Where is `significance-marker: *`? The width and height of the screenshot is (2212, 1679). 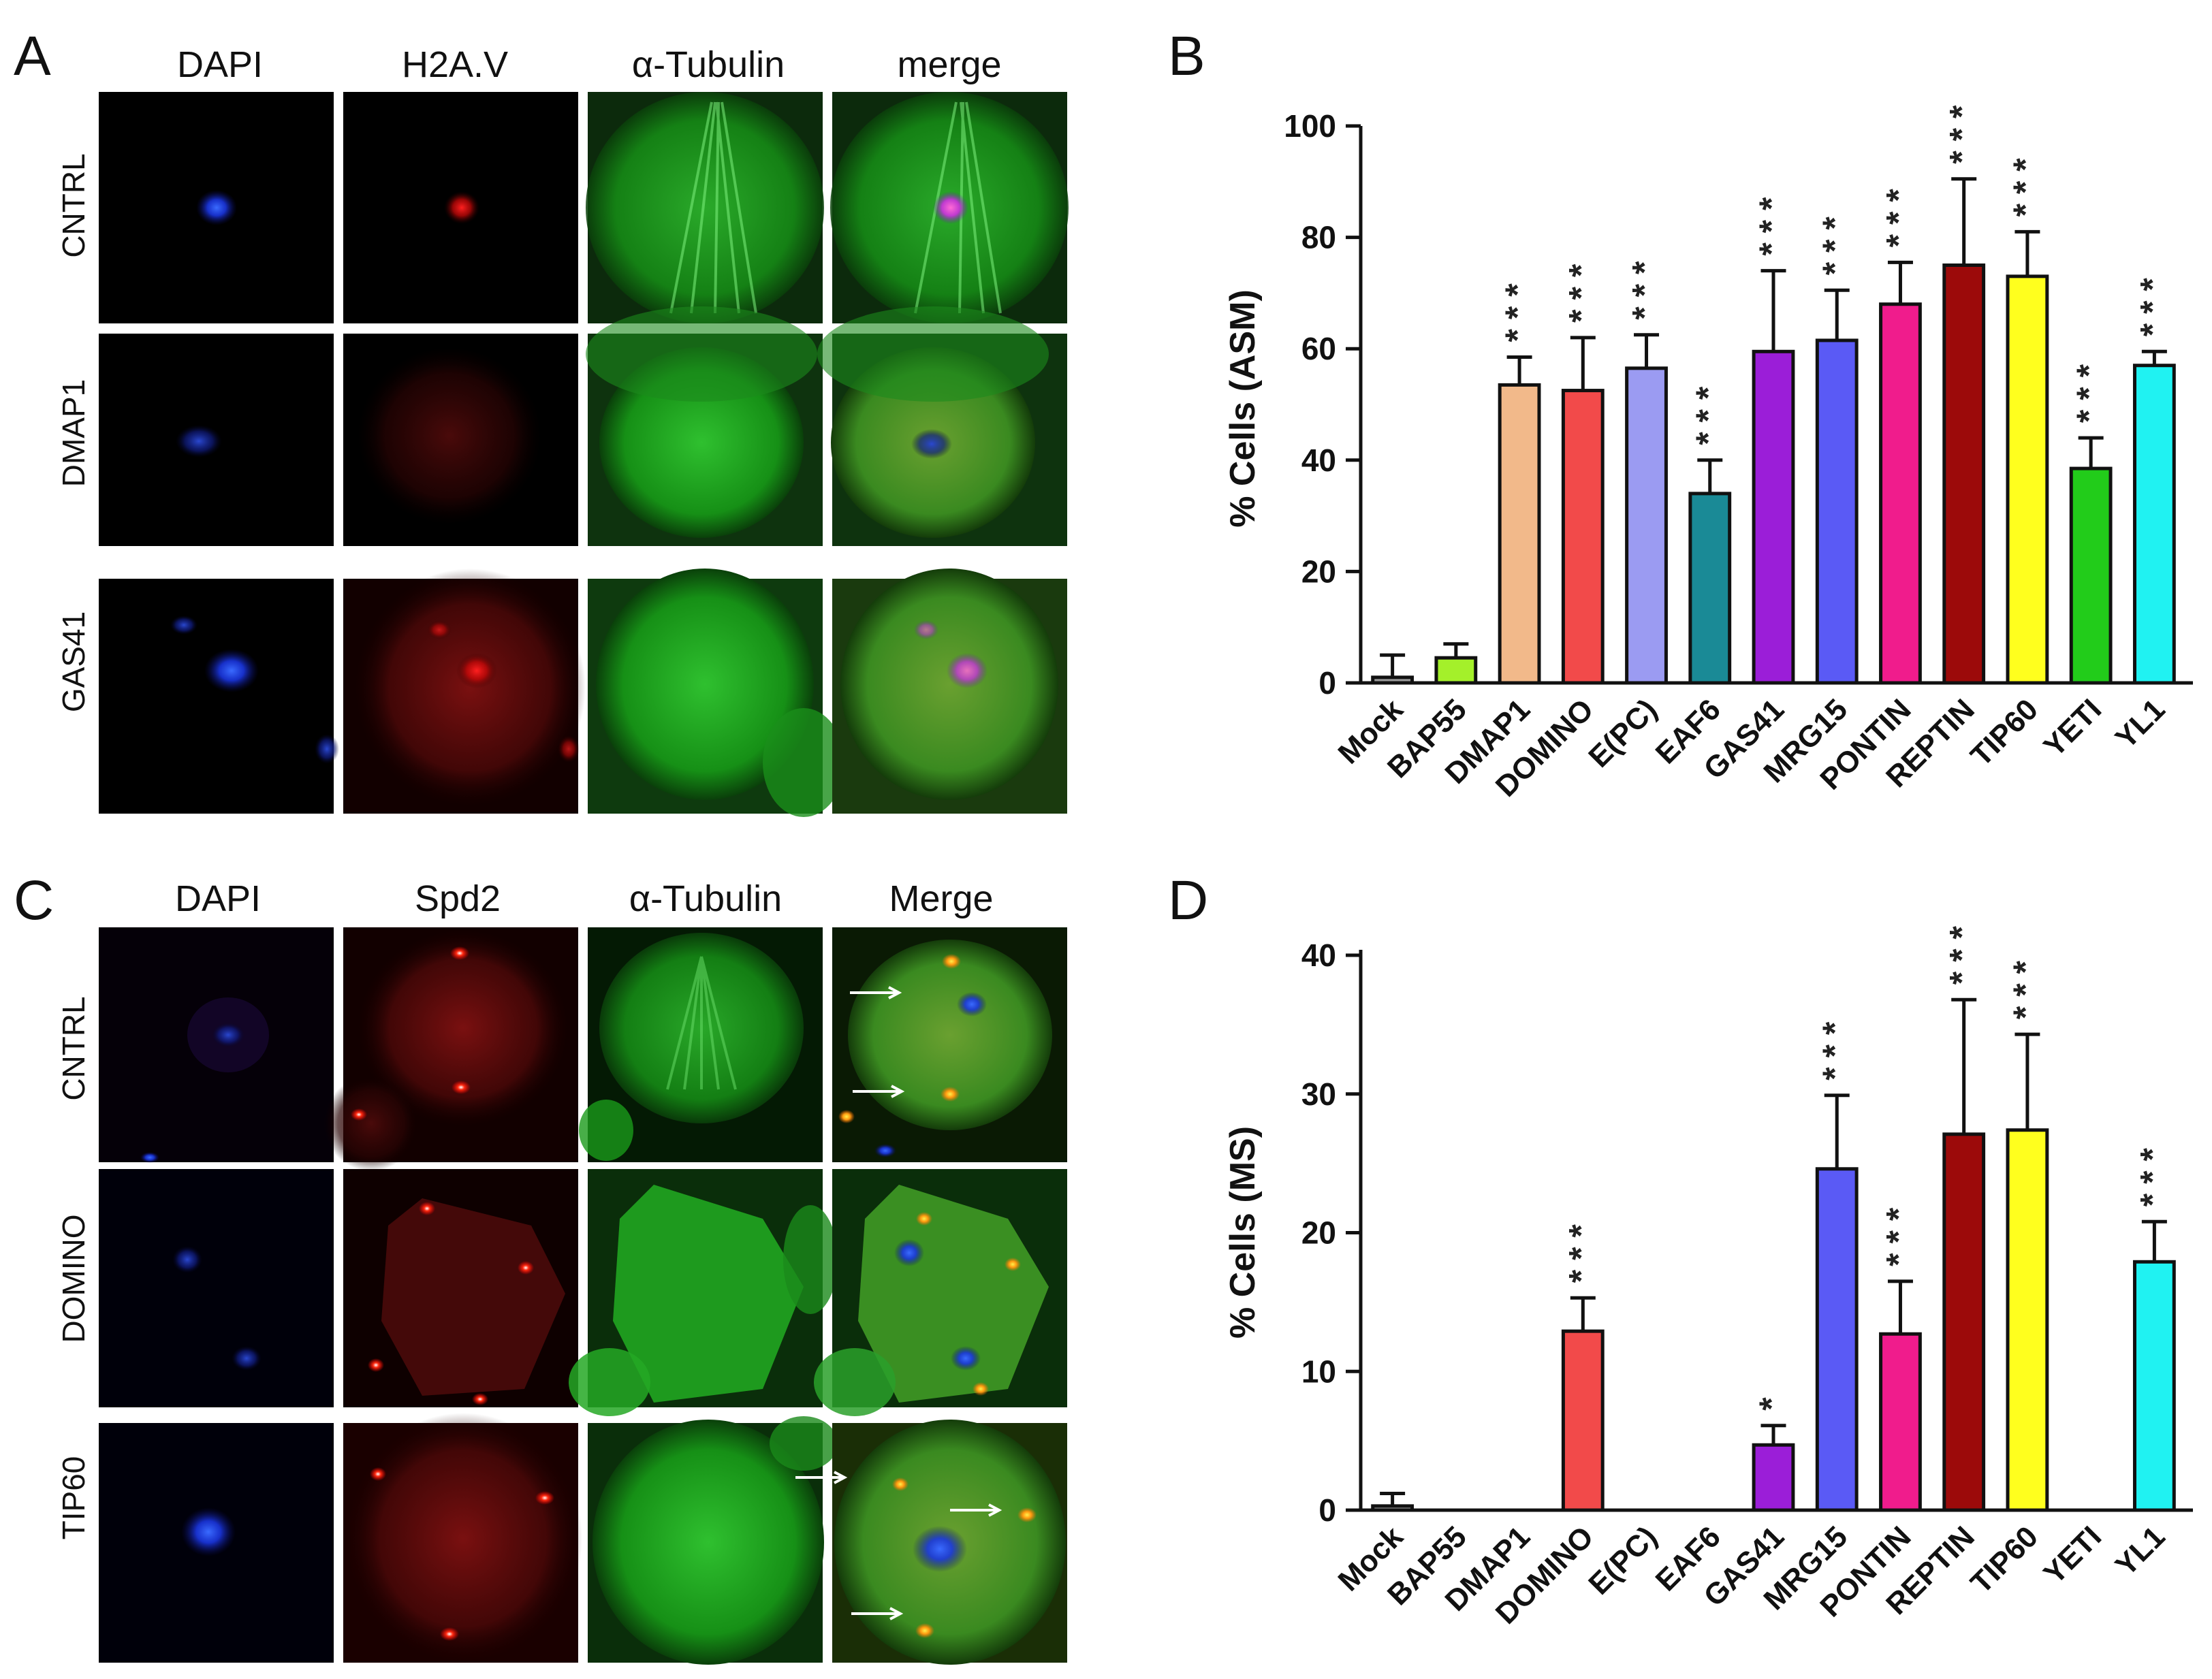 significance-marker: * is located at coordinates (1771, 1404).